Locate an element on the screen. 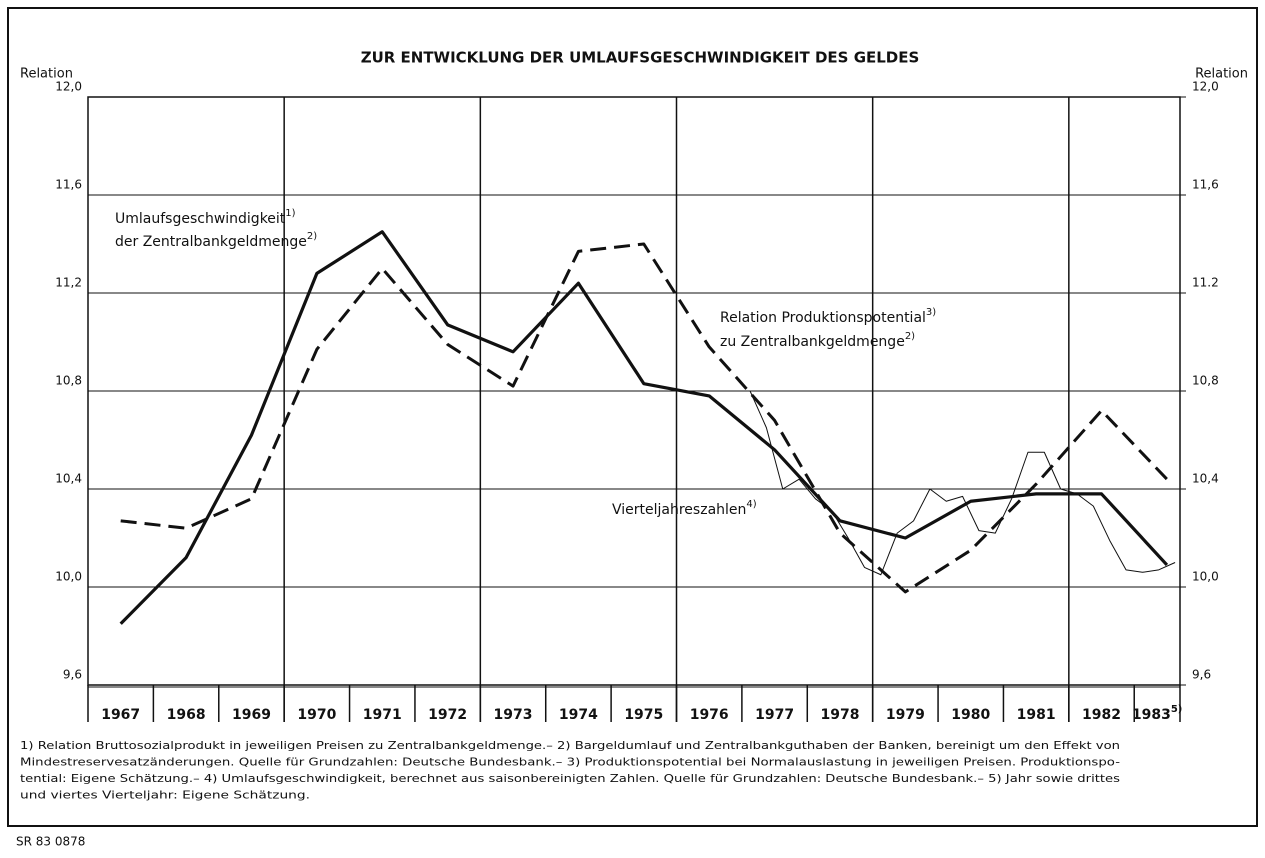 The image size is (1265, 858). year: 1969 is located at coordinates (251, 715).